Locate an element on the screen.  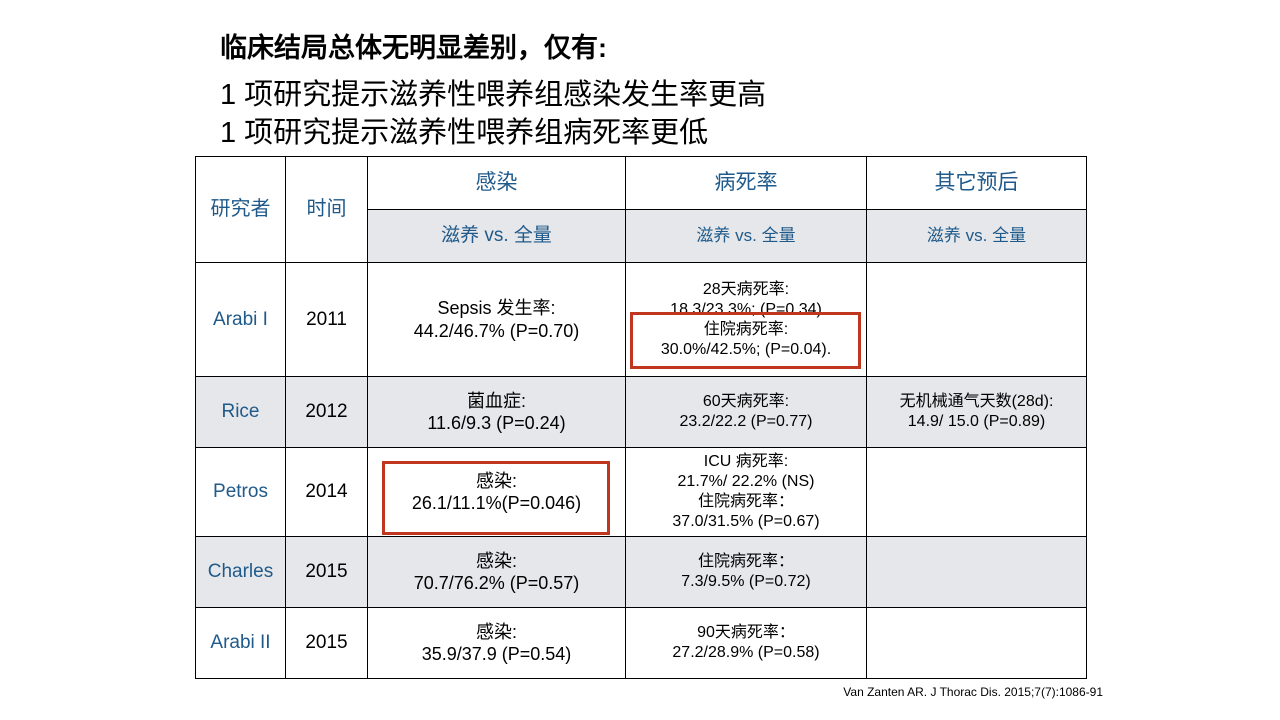
cell-text: 44.2/46.7% (P=0.70) is located at coordinates (496, 330).